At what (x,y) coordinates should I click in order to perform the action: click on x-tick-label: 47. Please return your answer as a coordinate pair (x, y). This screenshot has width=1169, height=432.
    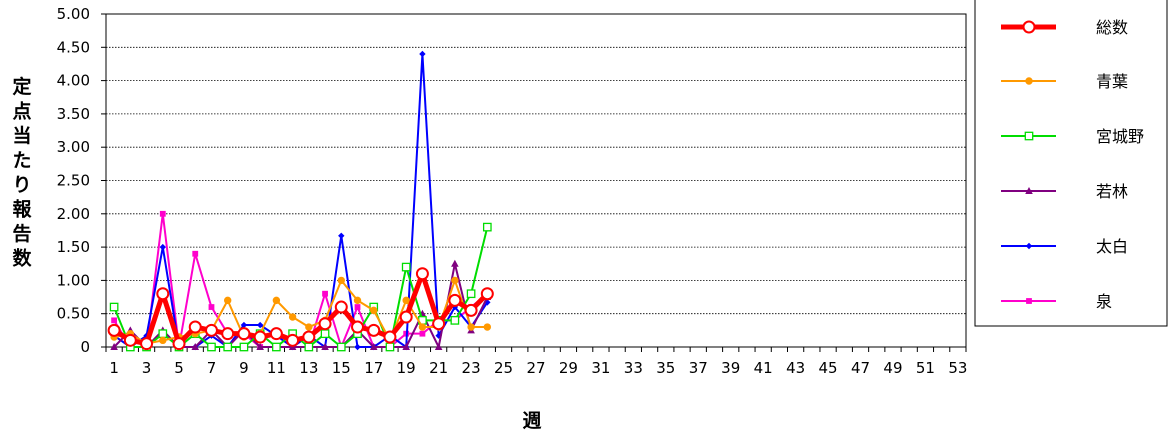
    Looking at the image, I should click on (860, 368).